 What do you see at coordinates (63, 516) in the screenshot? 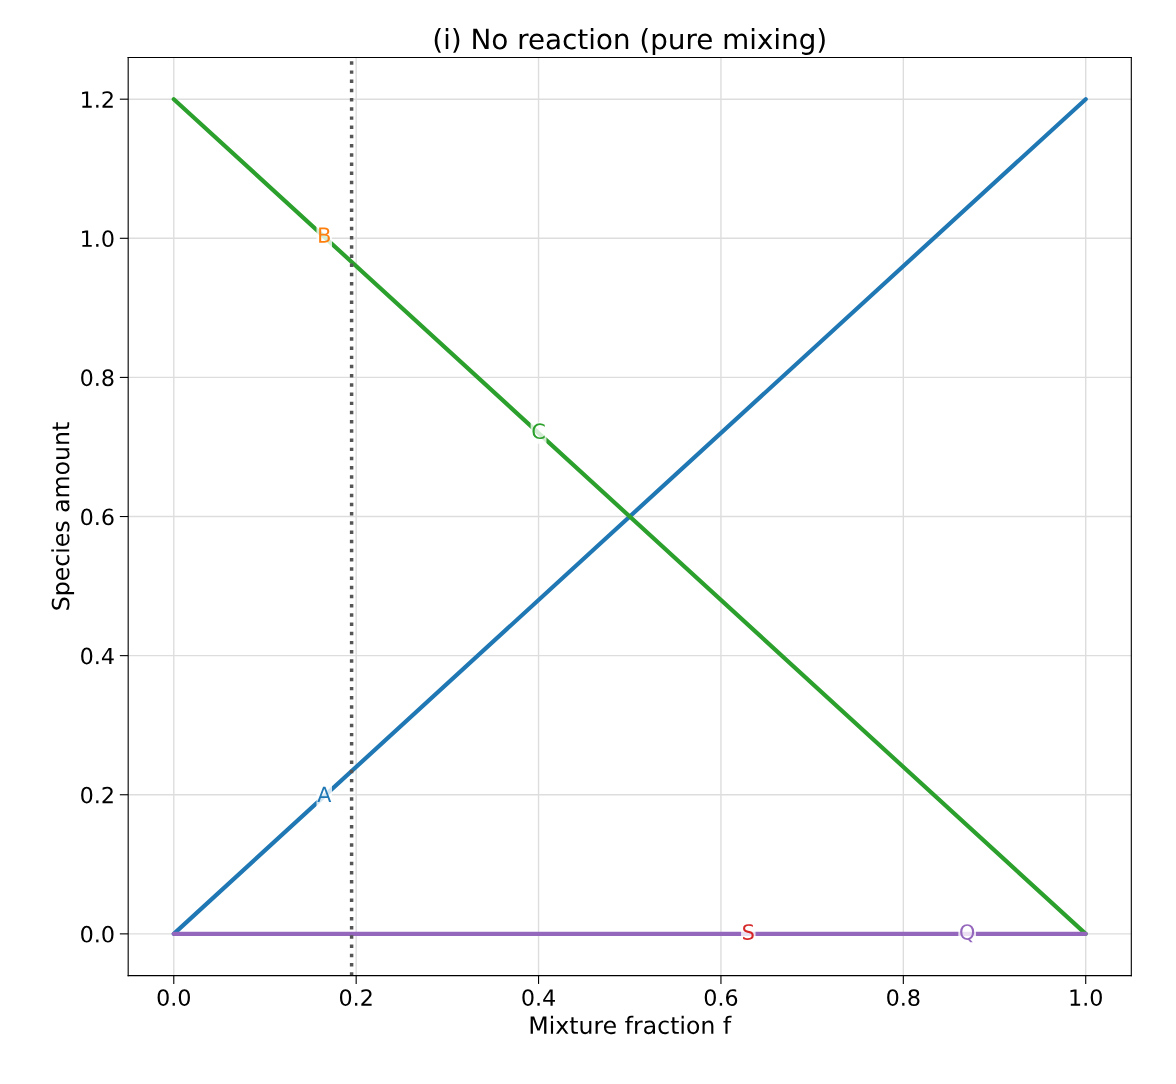
I see `y-axis-title: Species amount` at bounding box center [63, 516].